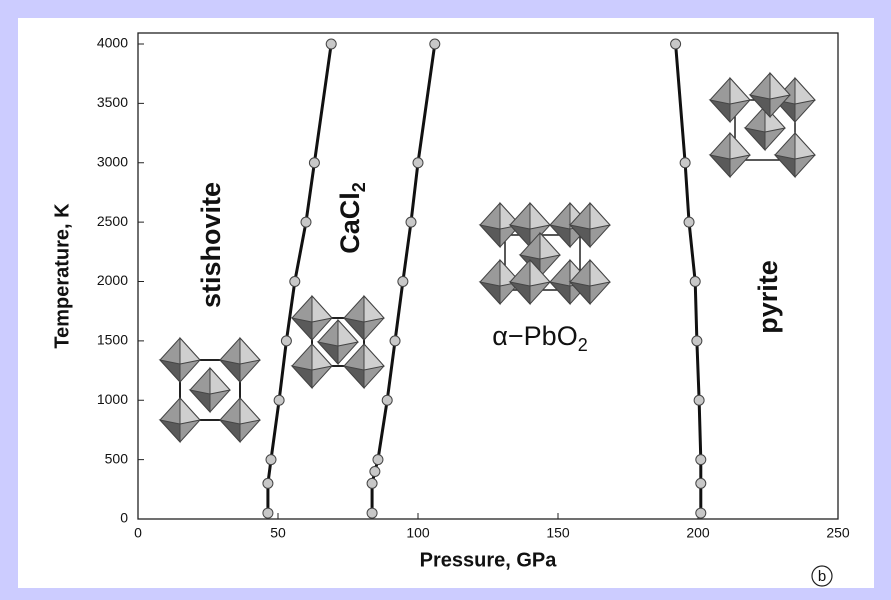  Describe the element at coordinates (112, 340) in the screenshot. I see `y-tick-label: 1500` at that location.